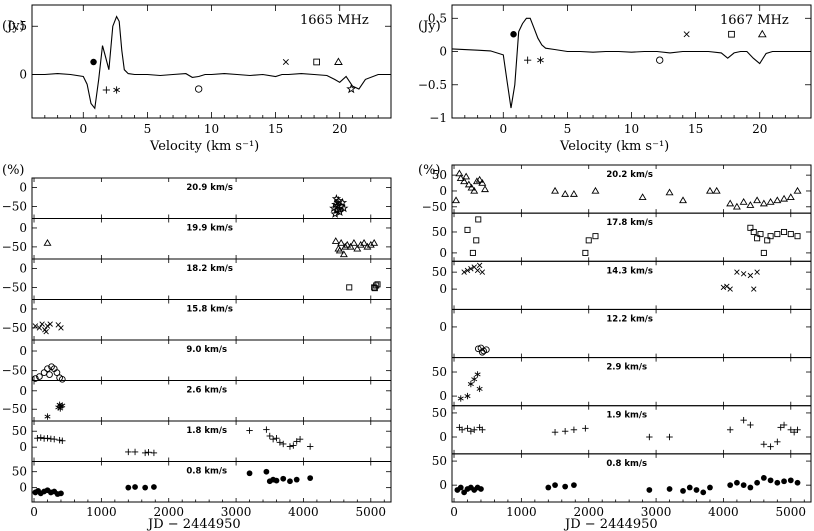 The width and height of the screenshot is (814, 531). I want to click on x-tick-label: 20, so click(339, 129).